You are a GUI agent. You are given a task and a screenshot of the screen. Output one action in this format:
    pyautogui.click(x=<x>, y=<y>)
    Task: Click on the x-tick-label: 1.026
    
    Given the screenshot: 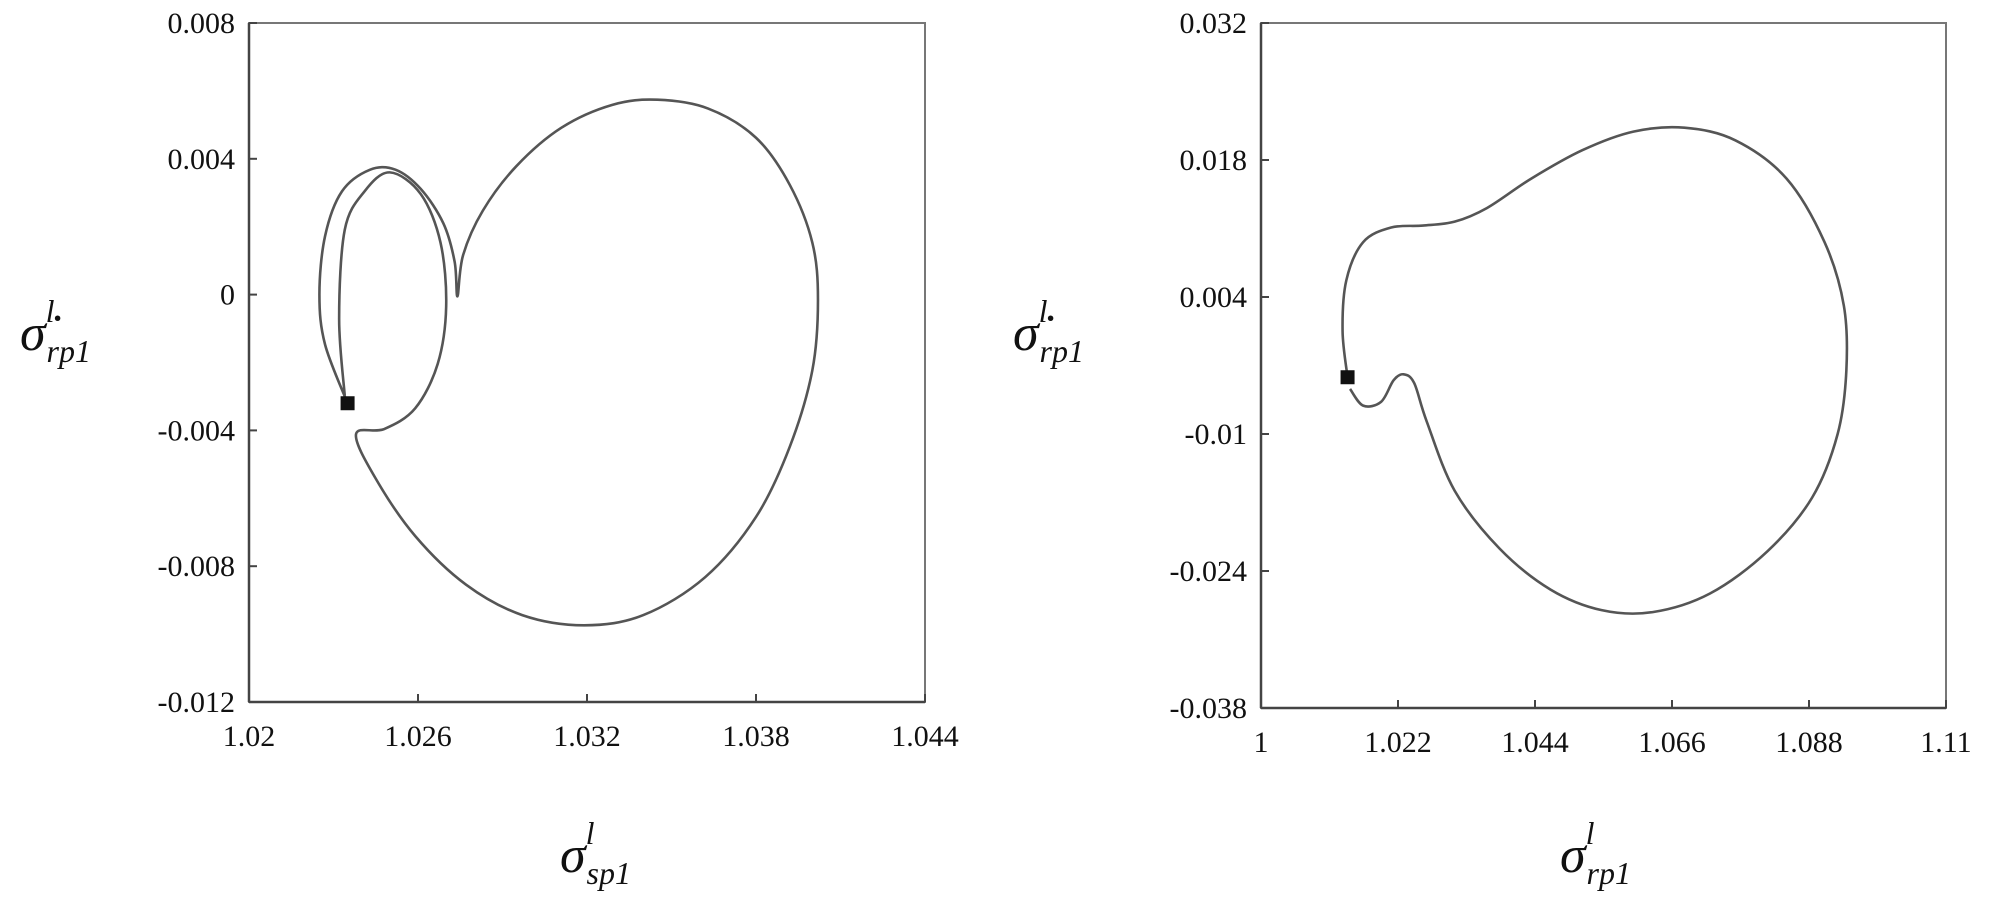 What is the action you would take?
    pyautogui.click(x=418, y=736)
    